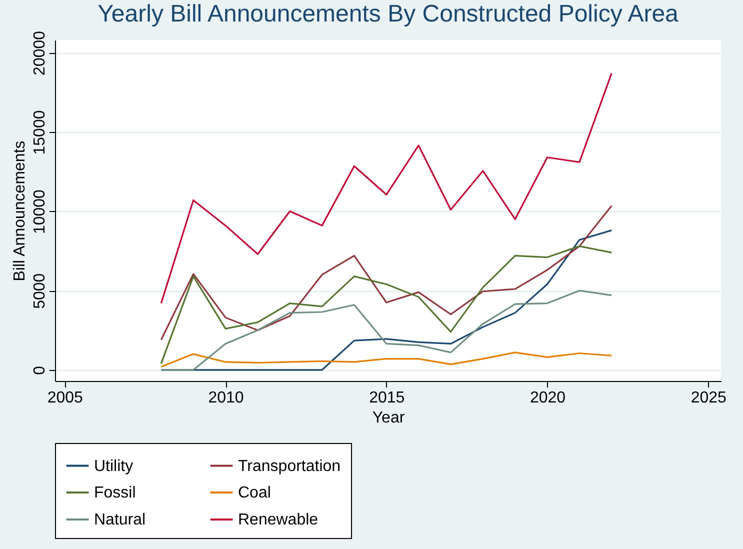  I want to click on x-tick-label: 2020, so click(548, 398).